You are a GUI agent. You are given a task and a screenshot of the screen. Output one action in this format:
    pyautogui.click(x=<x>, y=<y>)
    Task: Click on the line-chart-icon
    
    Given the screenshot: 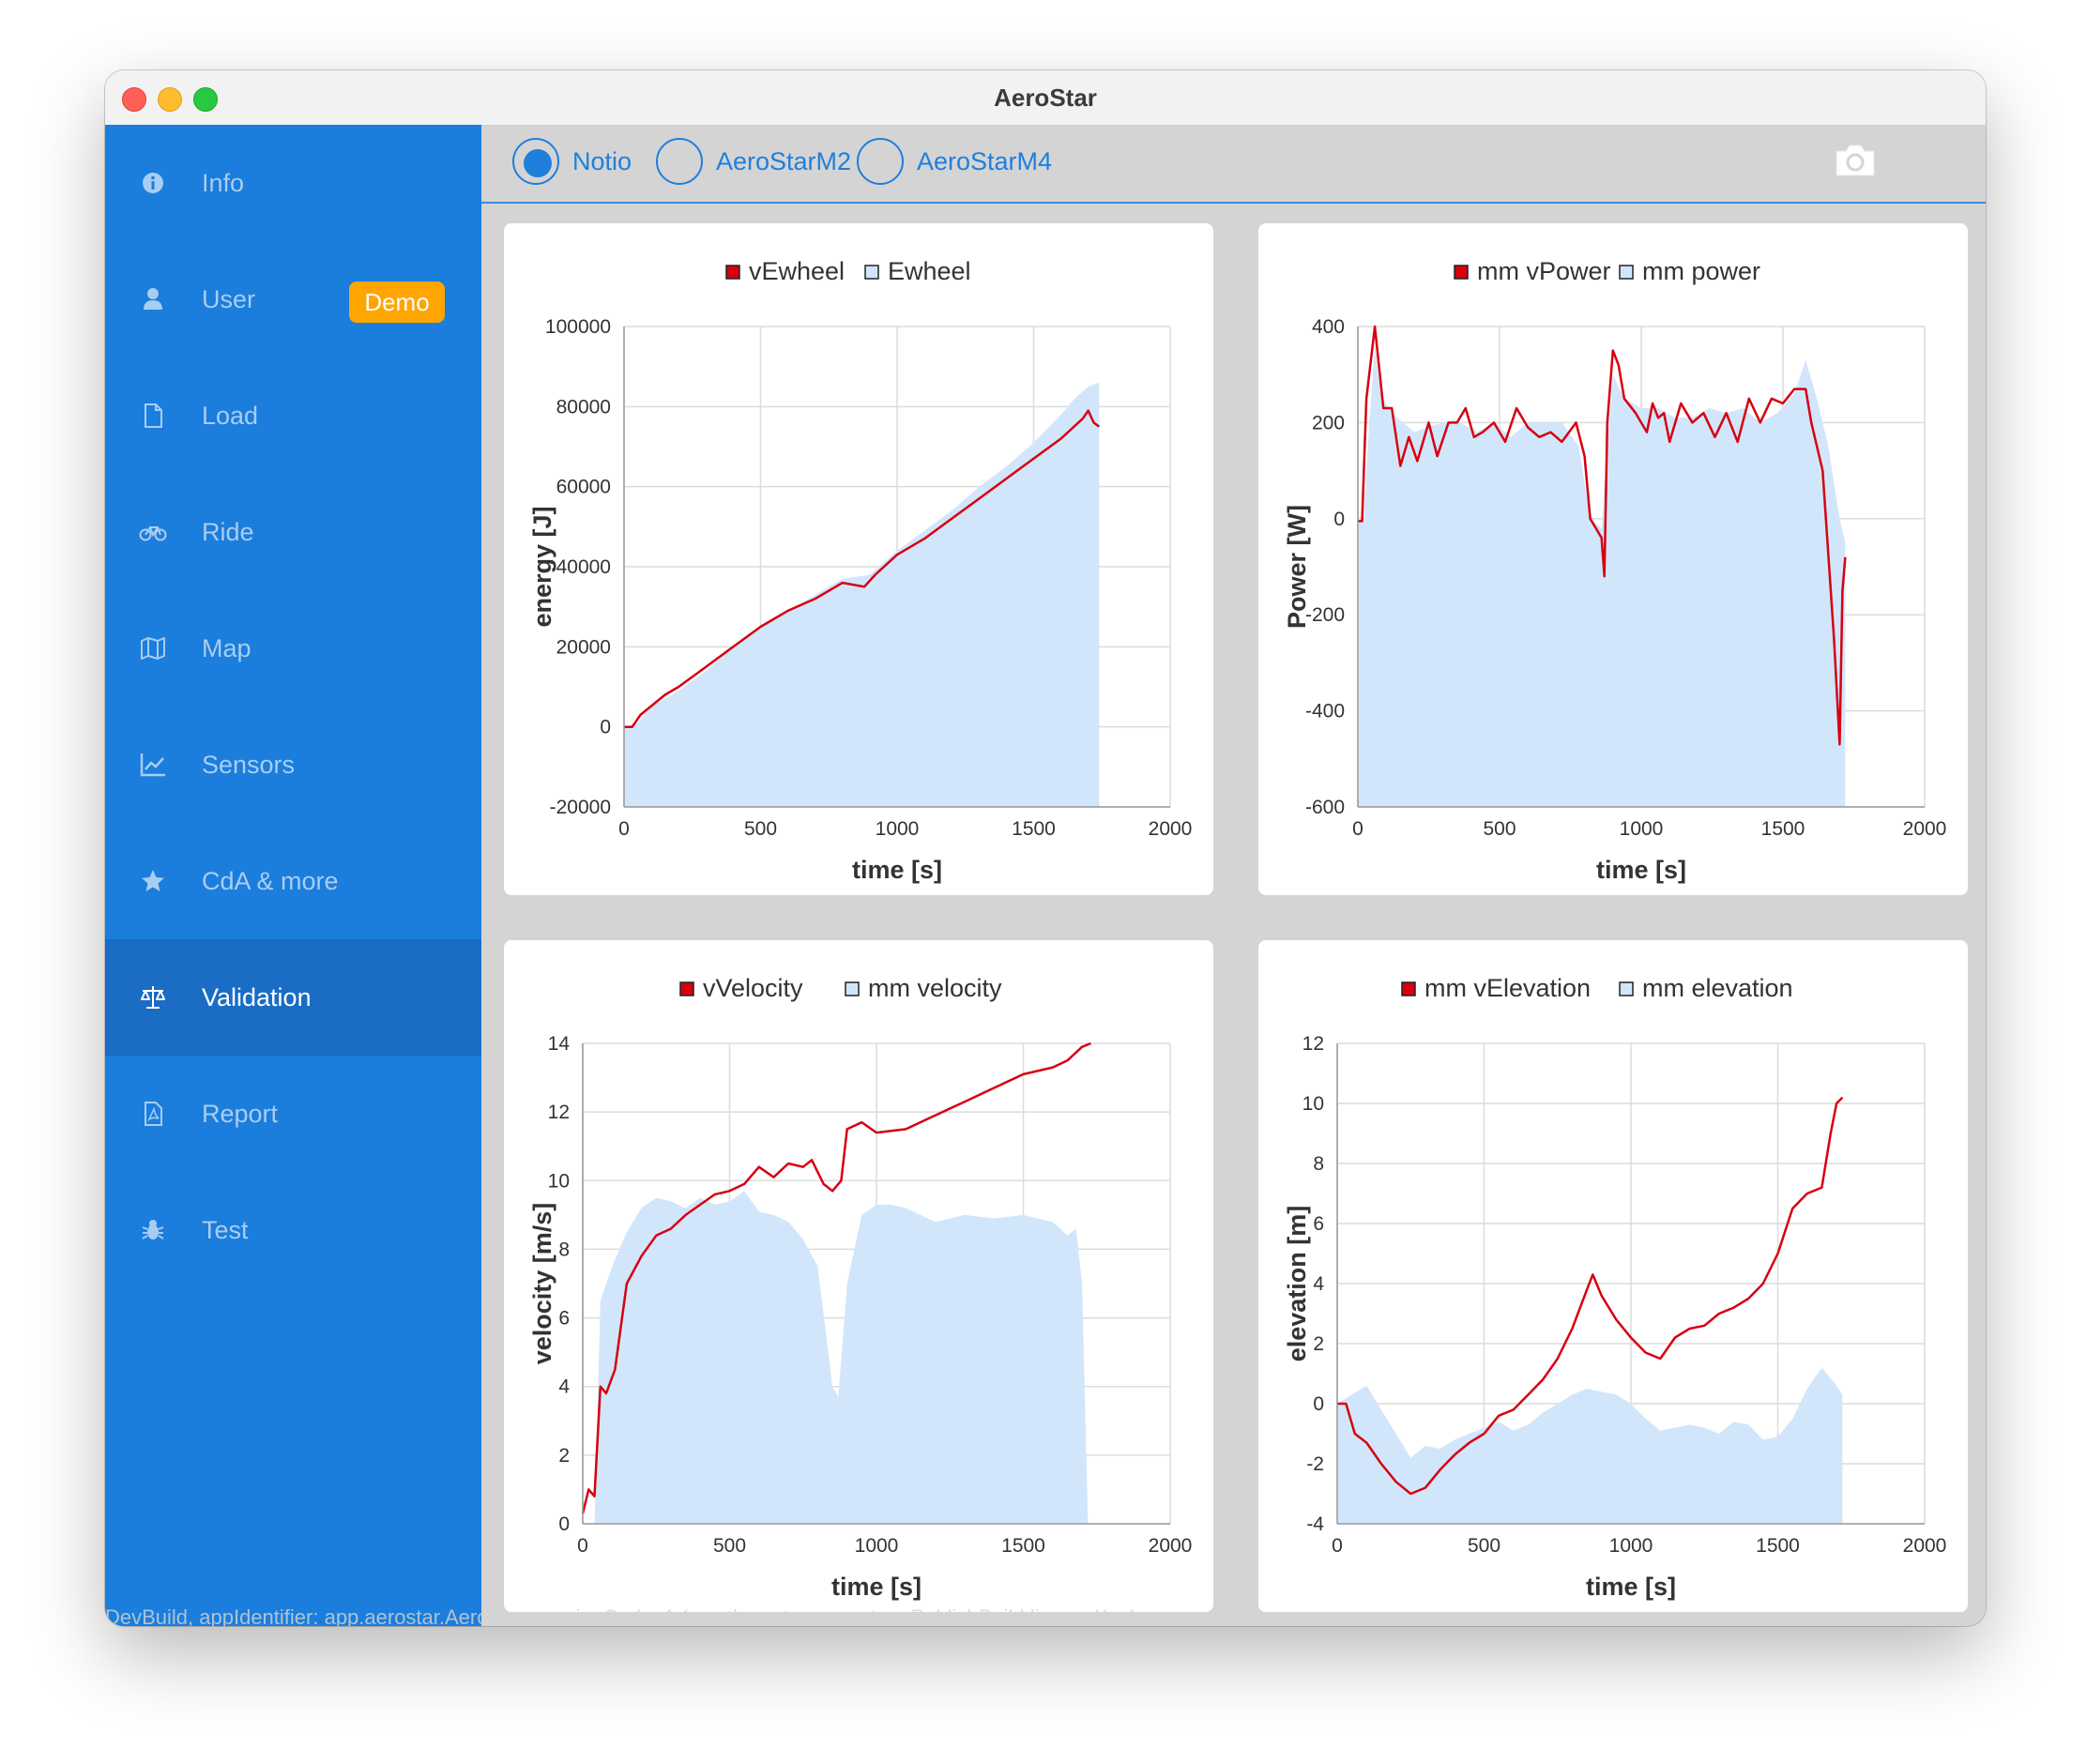 What is the action you would take?
    pyautogui.click(x=152, y=765)
    